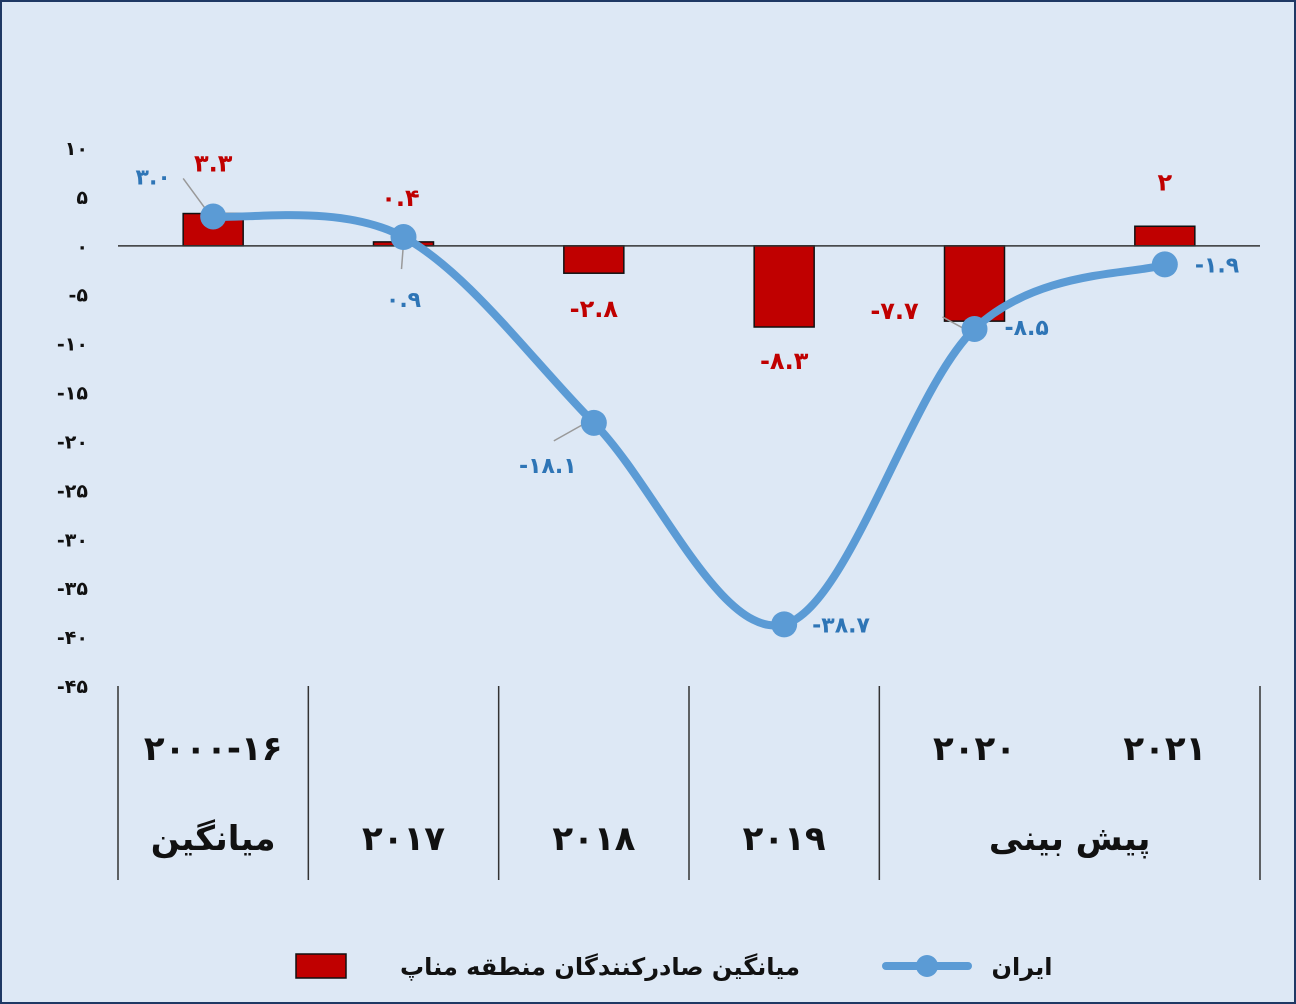 The width and height of the screenshot is (1296, 1004). What do you see at coordinates (76, 149) in the screenshot?
I see `y-tick-label: ۱۰` at bounding box center [76, 149].